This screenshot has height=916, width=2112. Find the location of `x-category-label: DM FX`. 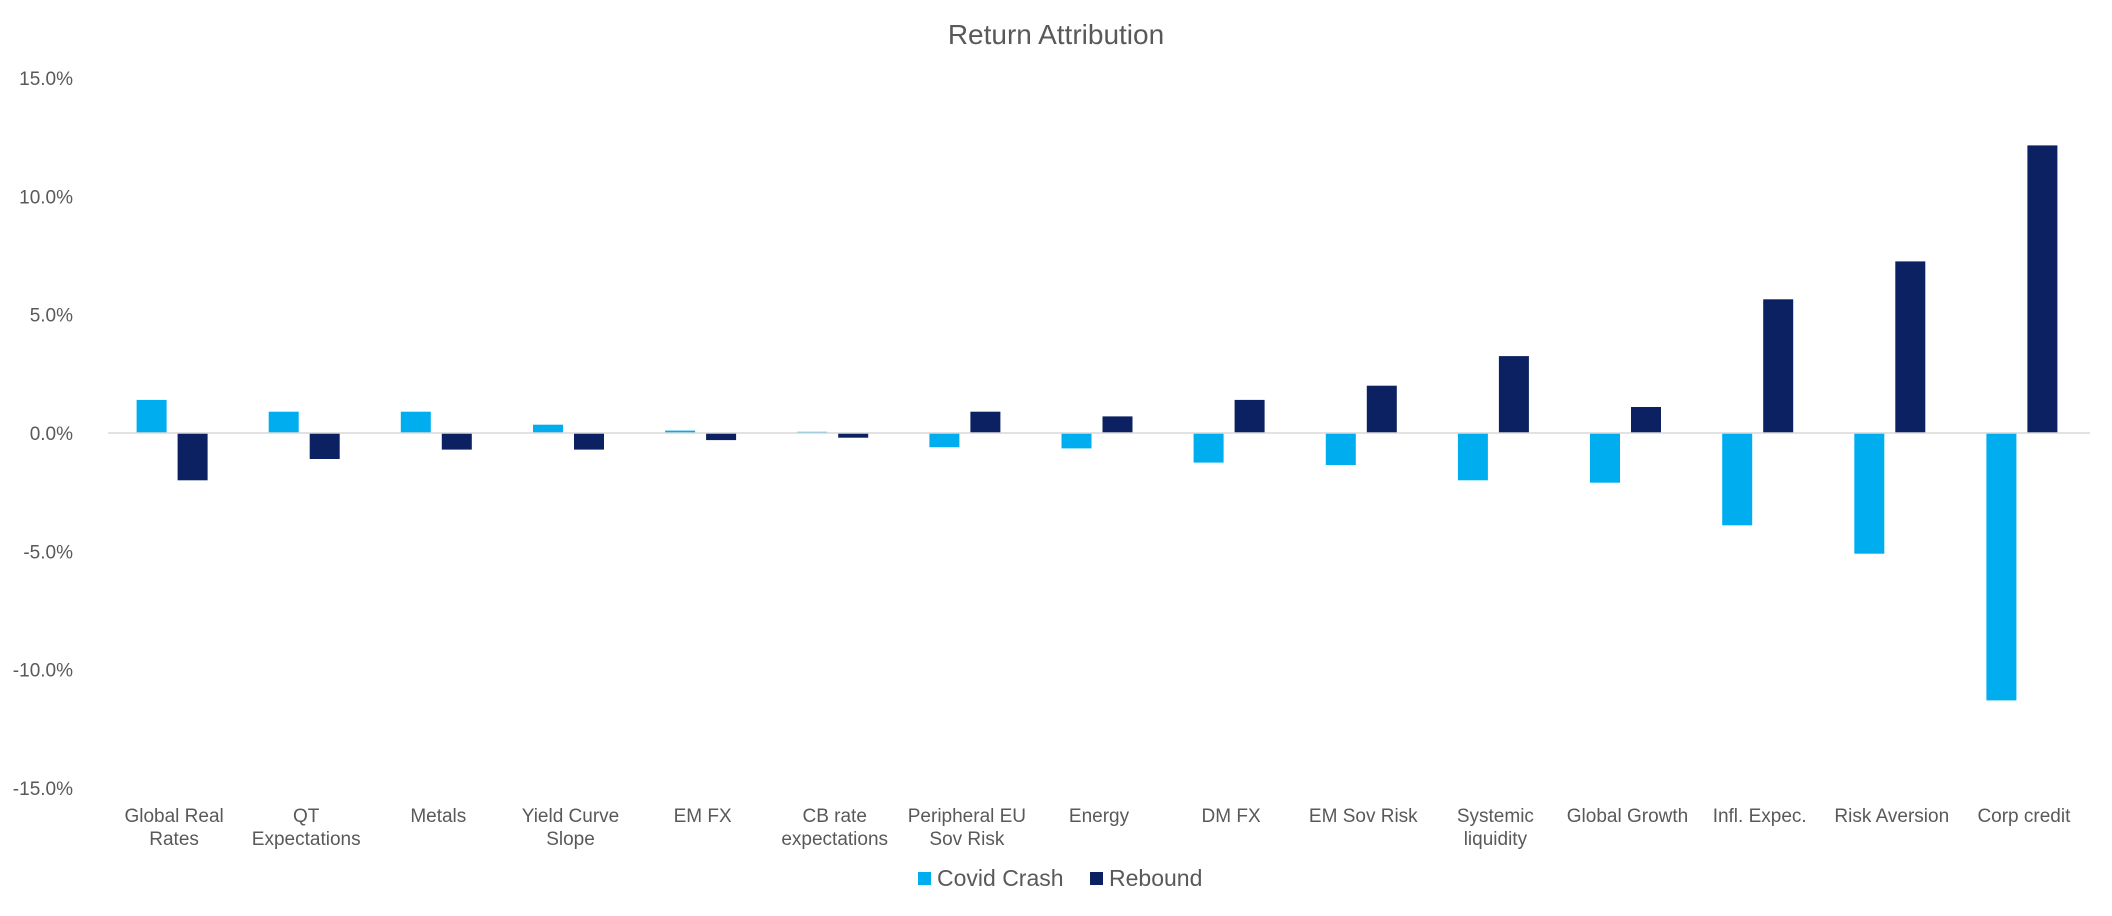

x-category-label: DM FX is located at coordinates (1231, 816).